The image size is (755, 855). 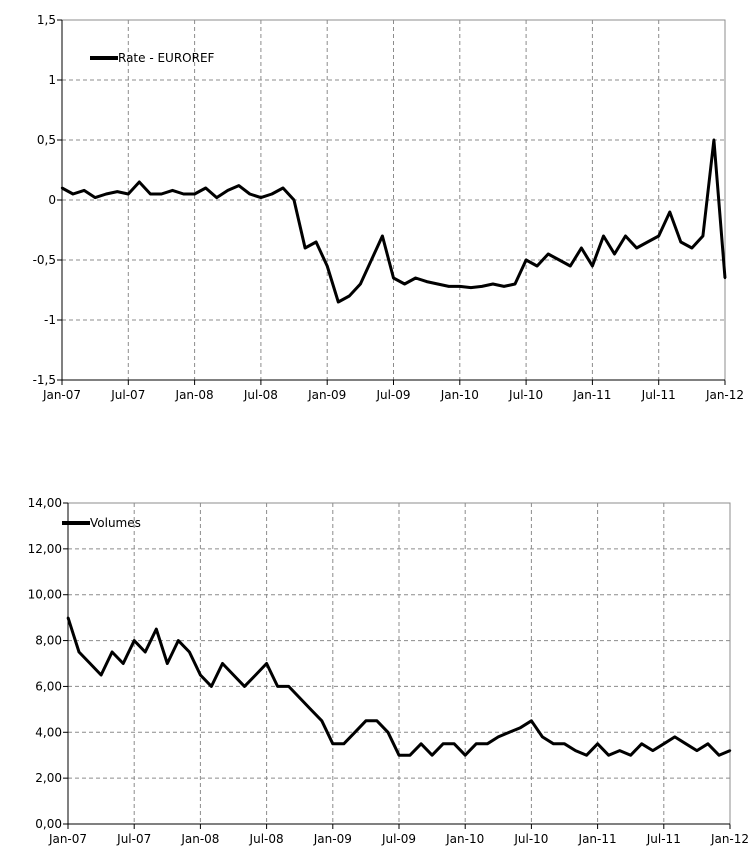 What do you see at coordinates (46, 140) in the screenshot?
I see `chart-0-y-tick-label: 0,5` at bounding box center [46, 140].